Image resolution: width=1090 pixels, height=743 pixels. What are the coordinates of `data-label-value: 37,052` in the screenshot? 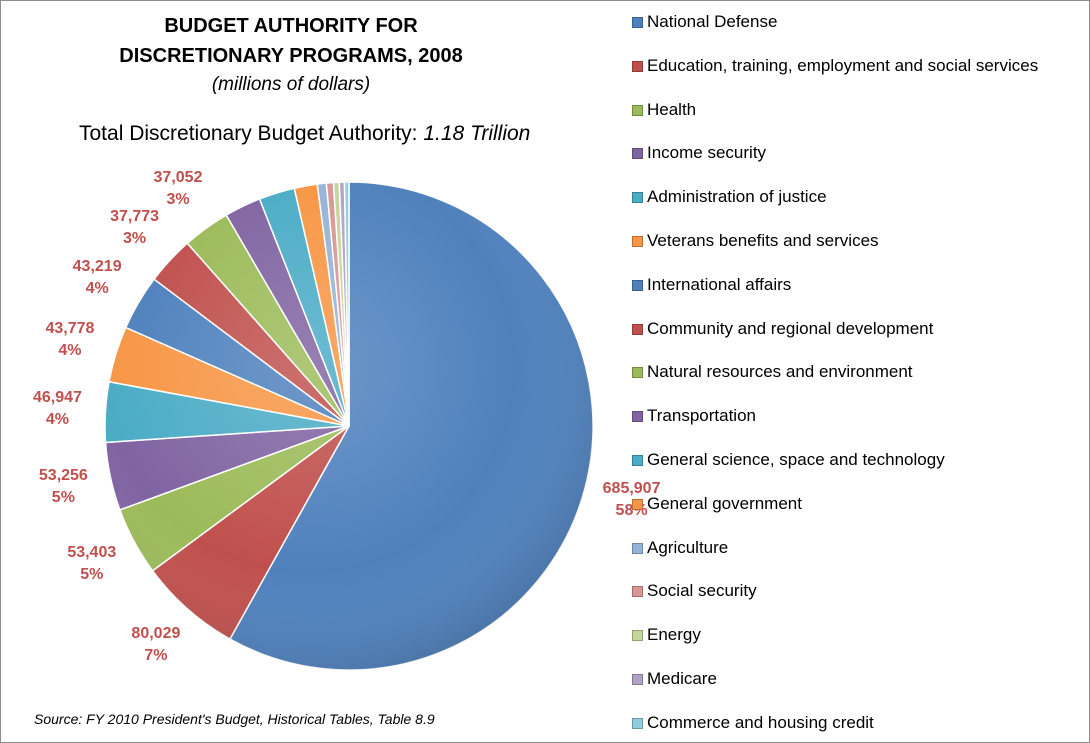 It's located at (178, 178).